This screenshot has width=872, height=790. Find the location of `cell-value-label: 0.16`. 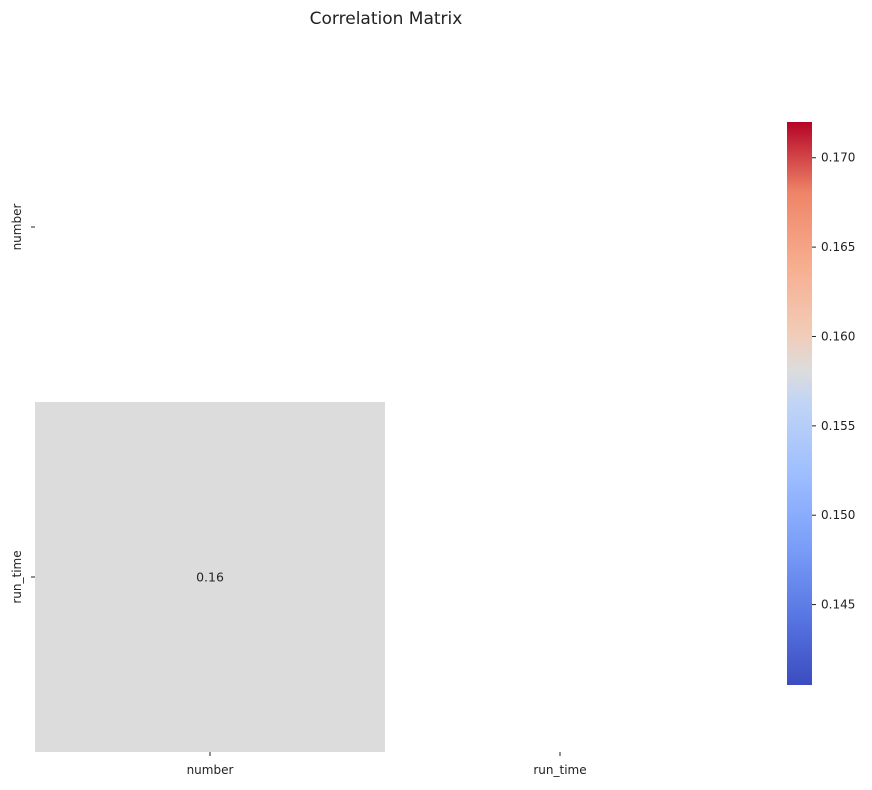

cell-value-label: 0.16 is located at coordinates (210, 577).